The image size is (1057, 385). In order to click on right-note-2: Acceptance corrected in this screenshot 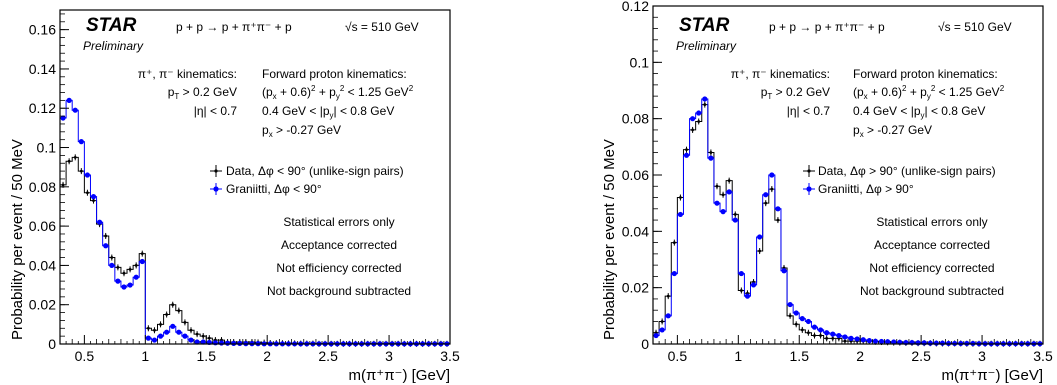, I will do `click(932, 245)`.